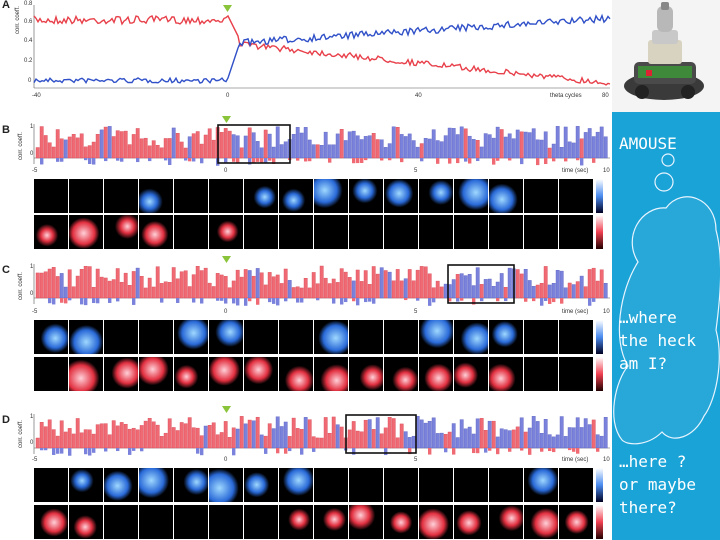 The width and height of the screenshot is (720, 540). I want to click on panel-b-xtick-last: 10, so click(606, 171).